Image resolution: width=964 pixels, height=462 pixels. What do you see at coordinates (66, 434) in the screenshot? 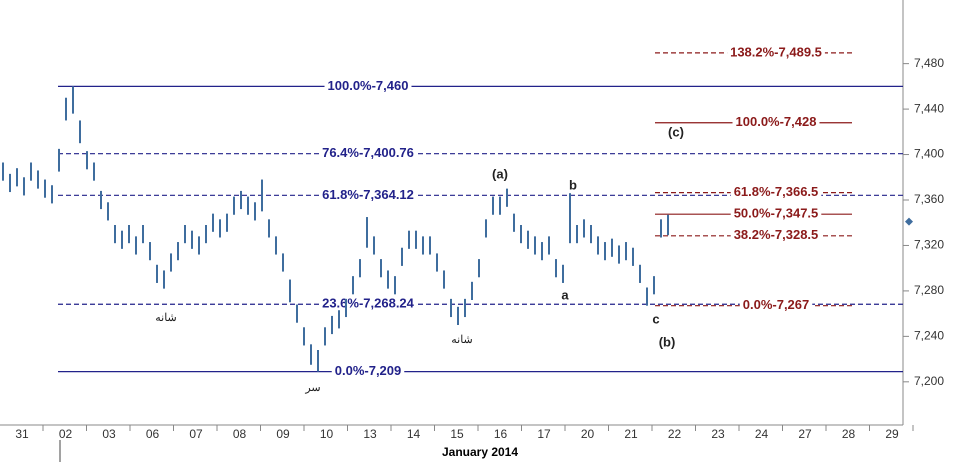
I see `x-tick-label: 02` at bounding box center [66, 434].